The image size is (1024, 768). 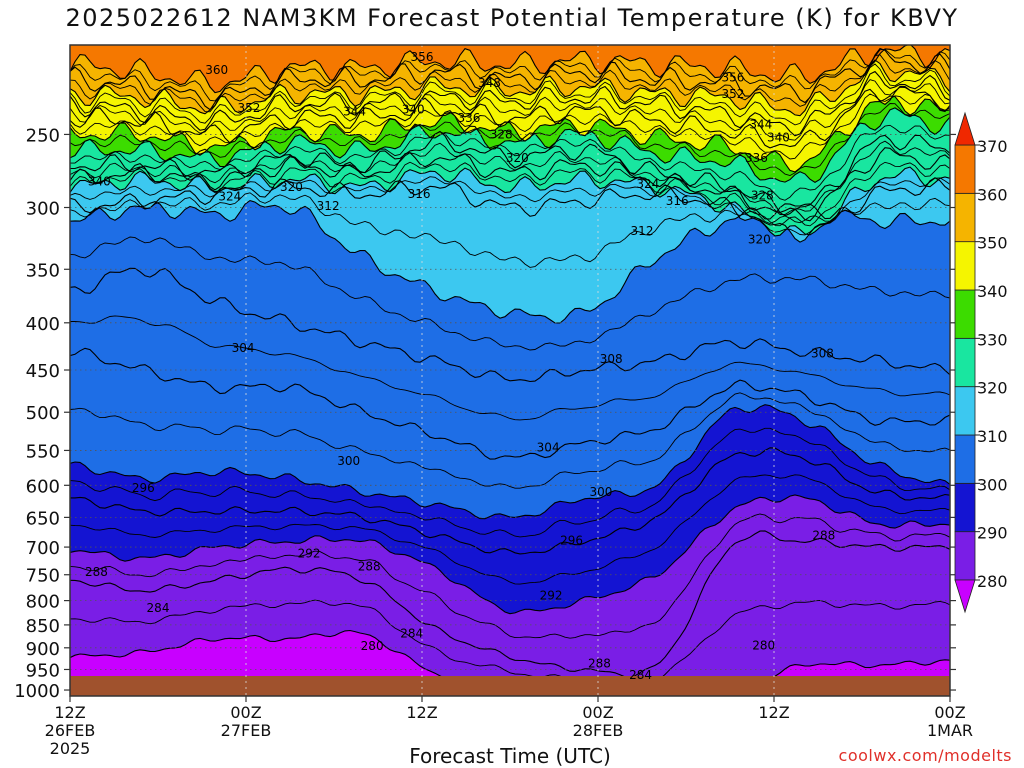 I want to click on colorbar-top-arrow, so click(x=965, y=128).